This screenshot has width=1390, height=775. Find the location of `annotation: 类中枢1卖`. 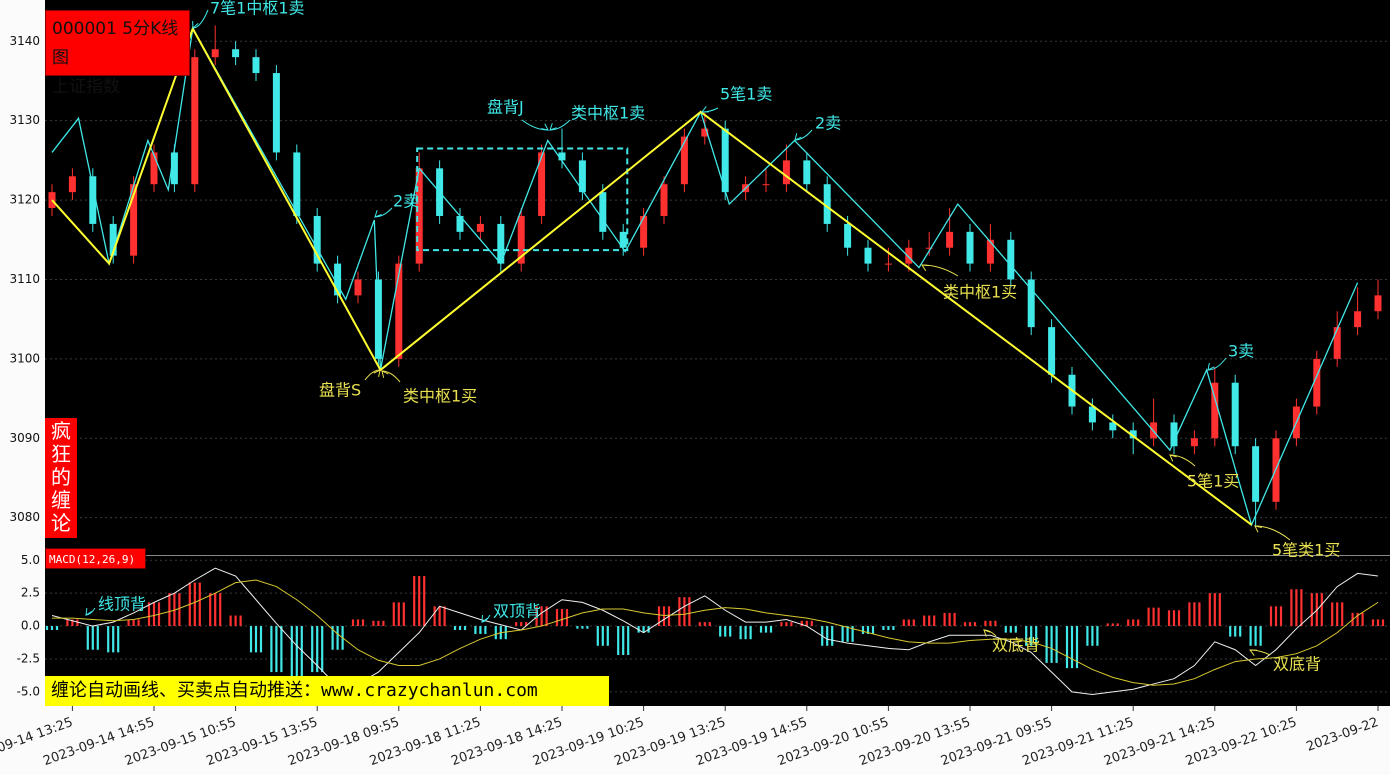

annotation: 类中枢1卖 is located at coordinates (608, 113).